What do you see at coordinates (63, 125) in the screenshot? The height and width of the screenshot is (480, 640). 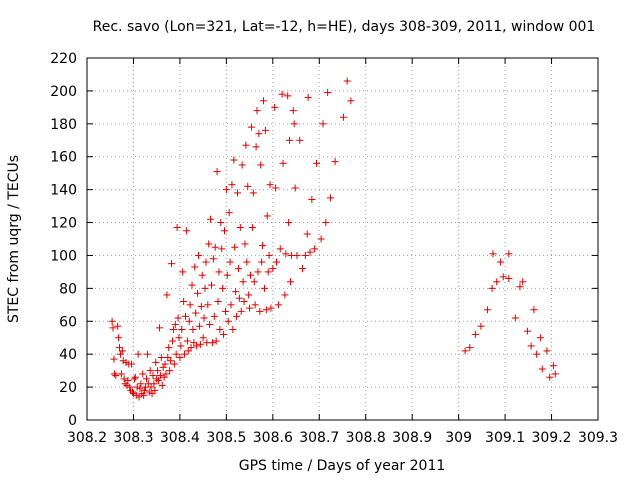 I see `y-tick-label: 180` at bounding box center [63, 125].